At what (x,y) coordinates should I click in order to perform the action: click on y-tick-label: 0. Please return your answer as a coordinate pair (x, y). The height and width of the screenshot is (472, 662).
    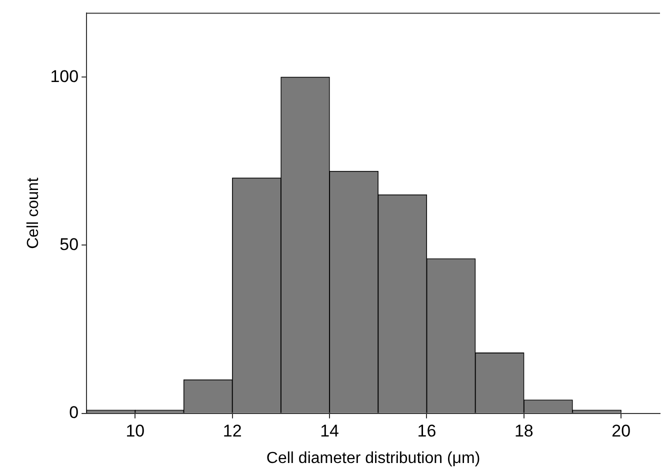
    Looking at the image, I should click on (74, 412).